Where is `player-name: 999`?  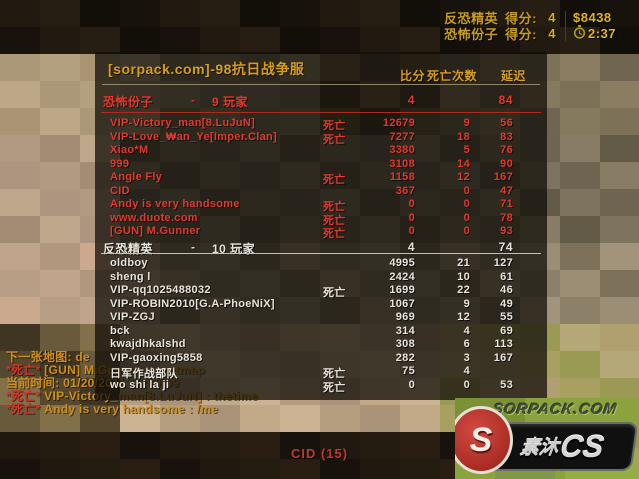
player-name: 999 is located at coordinates (120, 163).